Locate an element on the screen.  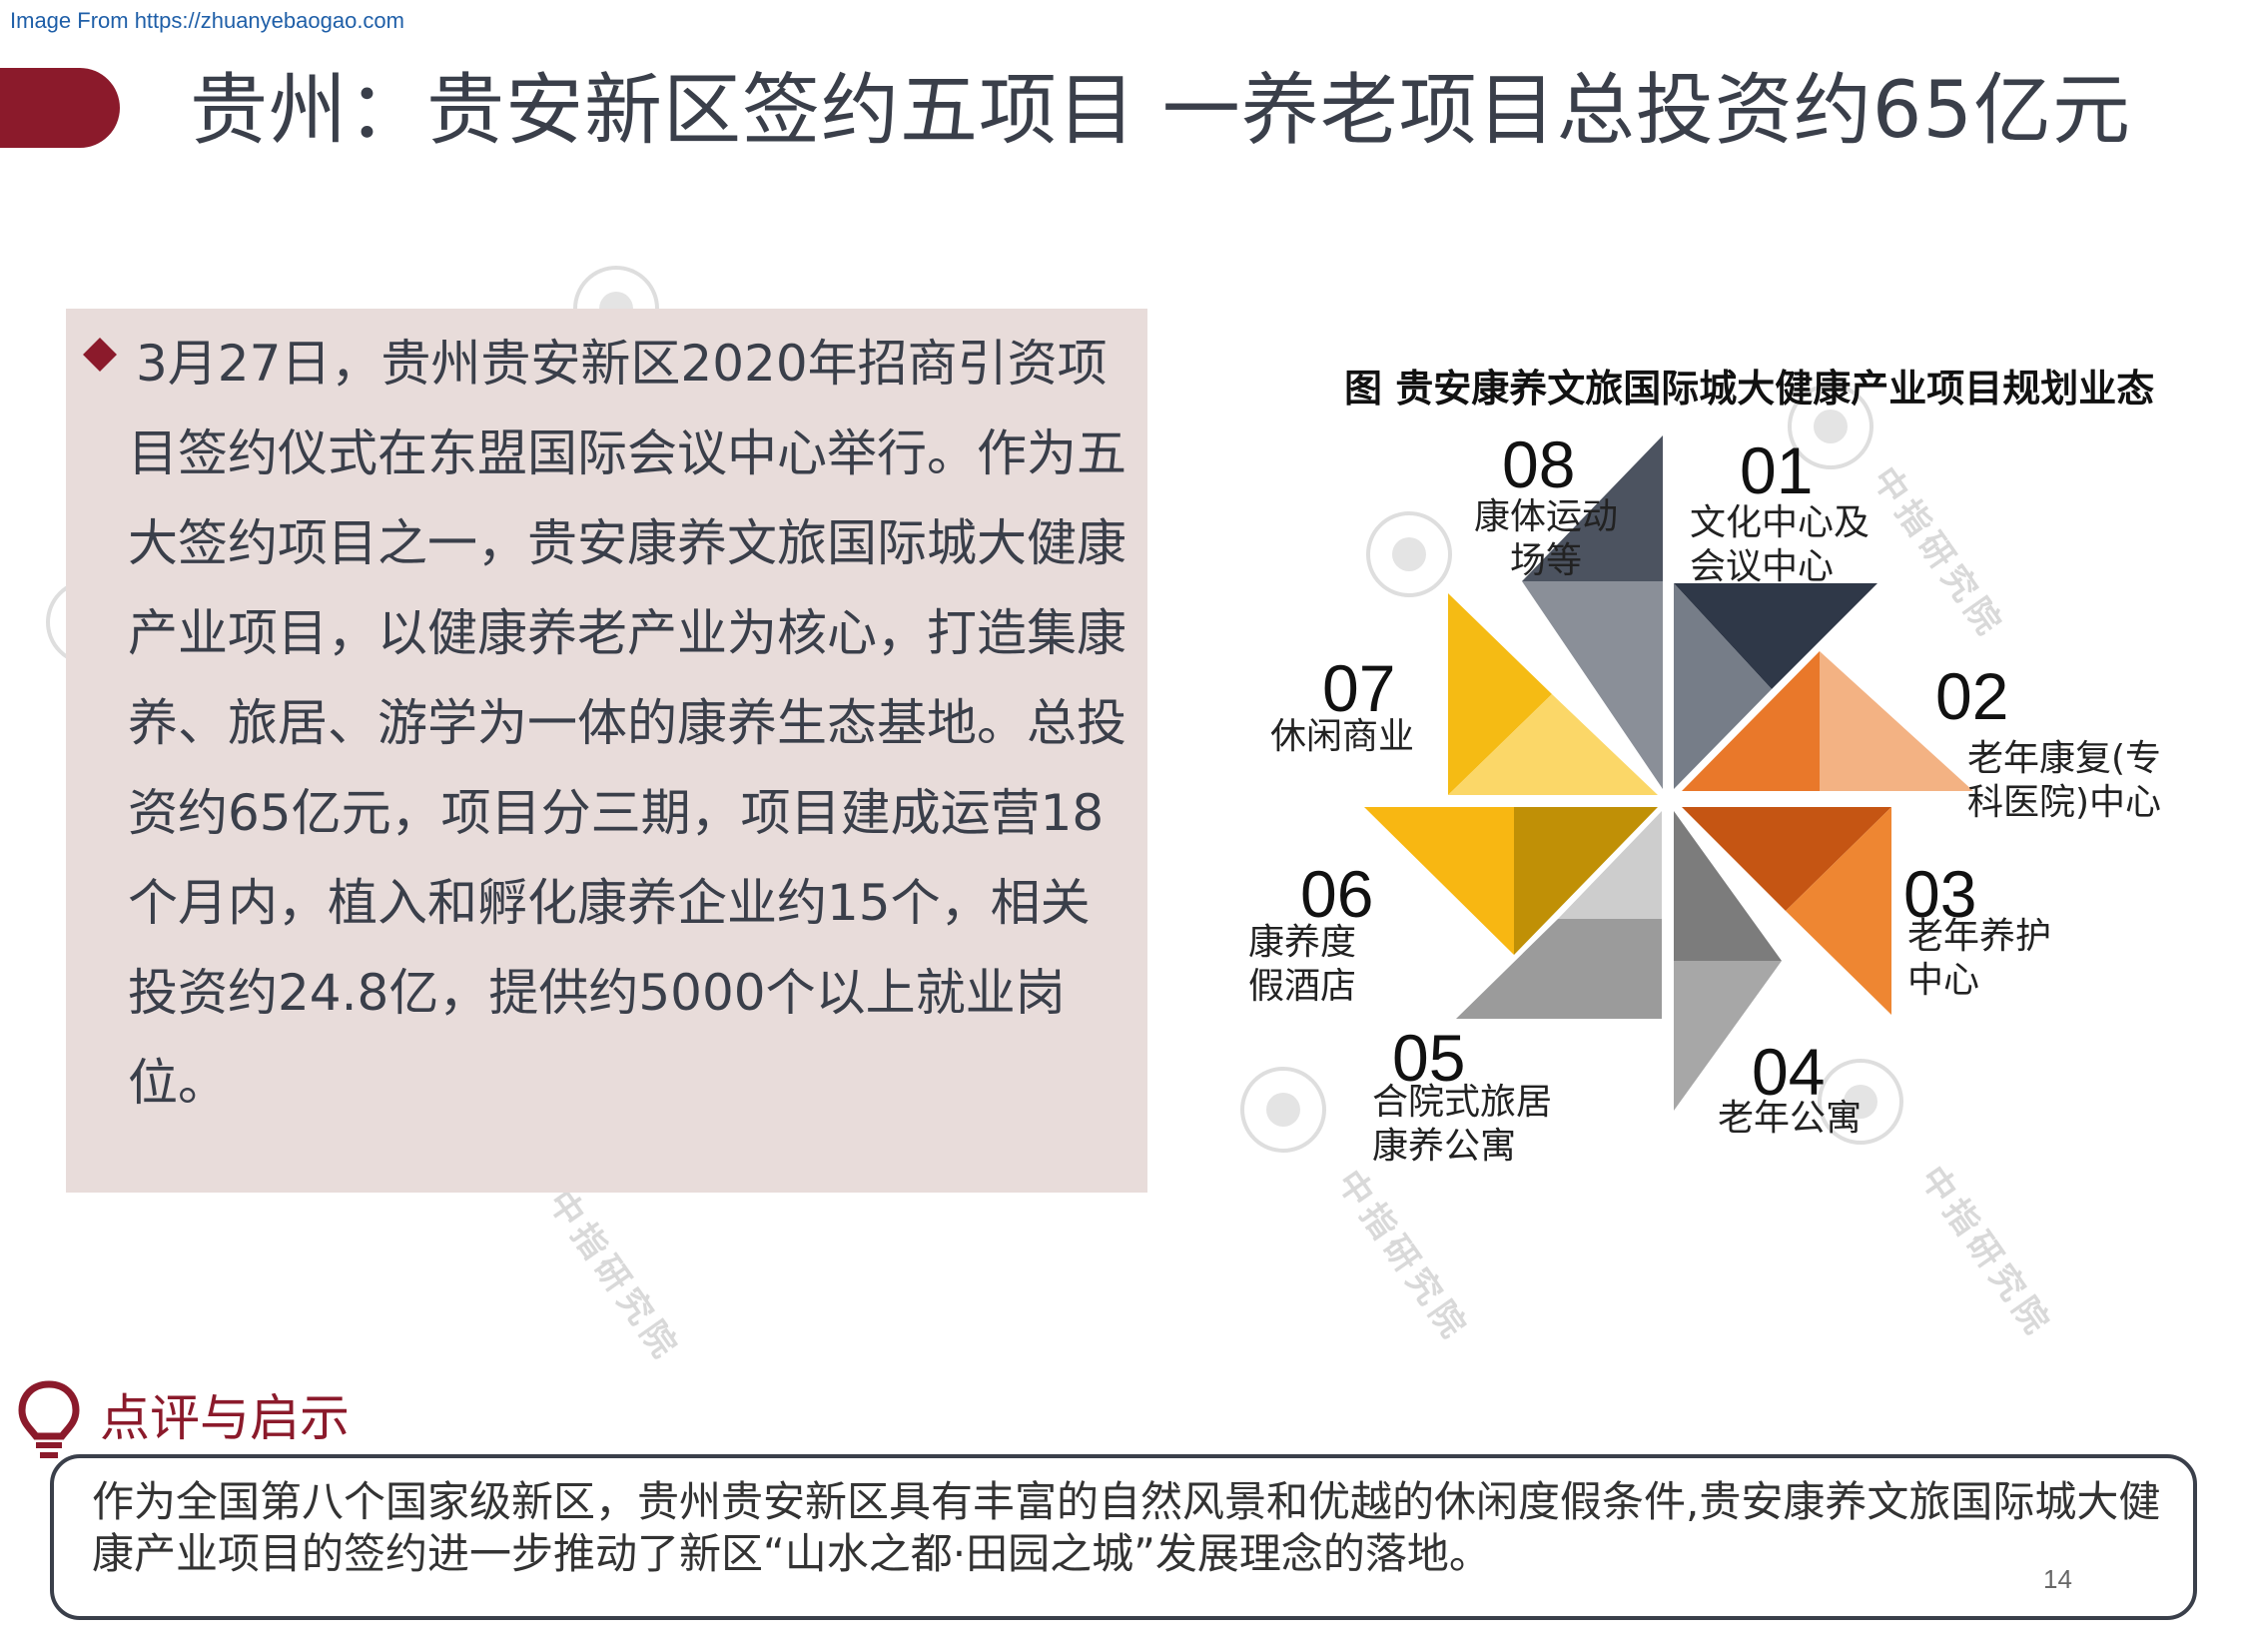
petal-03-number: 03 is located at coordinates (1940, 894).